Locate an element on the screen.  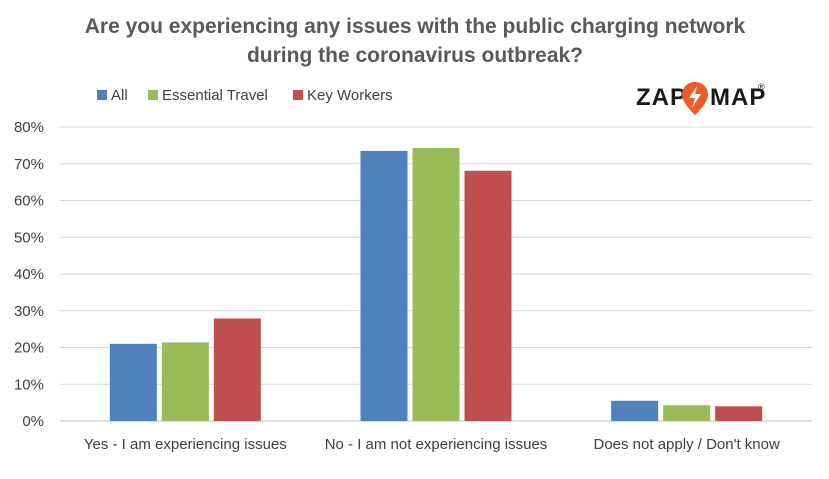
y-tick-label: 70% is located at coordinates (29, 164).